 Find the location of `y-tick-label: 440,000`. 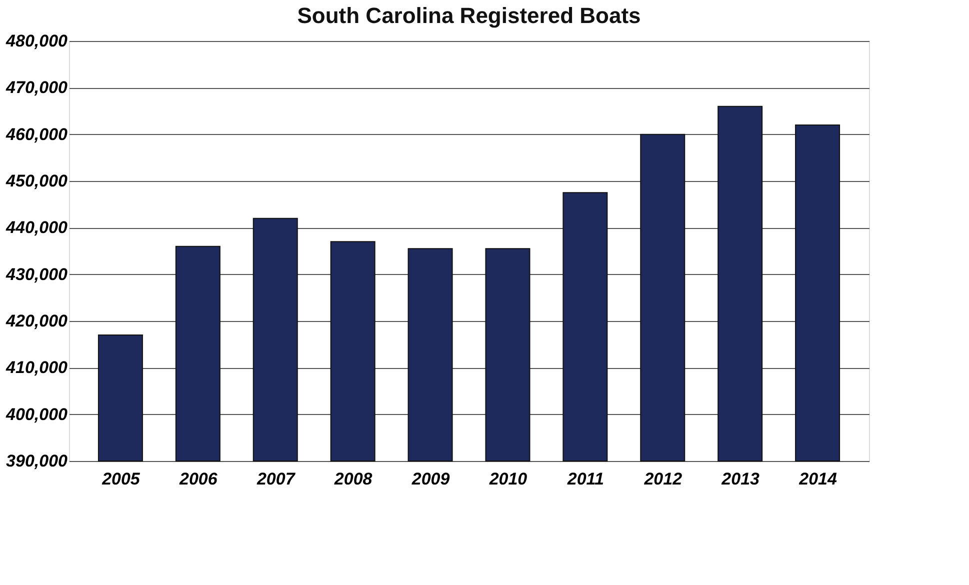

y-tick-label: 440,000 is located at coordinates (36, 228).